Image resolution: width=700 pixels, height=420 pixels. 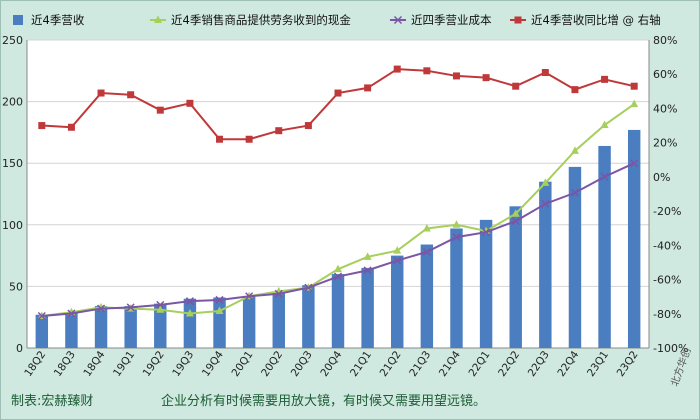 I want to click on x-tick-label: 19Q4, so click(x=213, y=364).